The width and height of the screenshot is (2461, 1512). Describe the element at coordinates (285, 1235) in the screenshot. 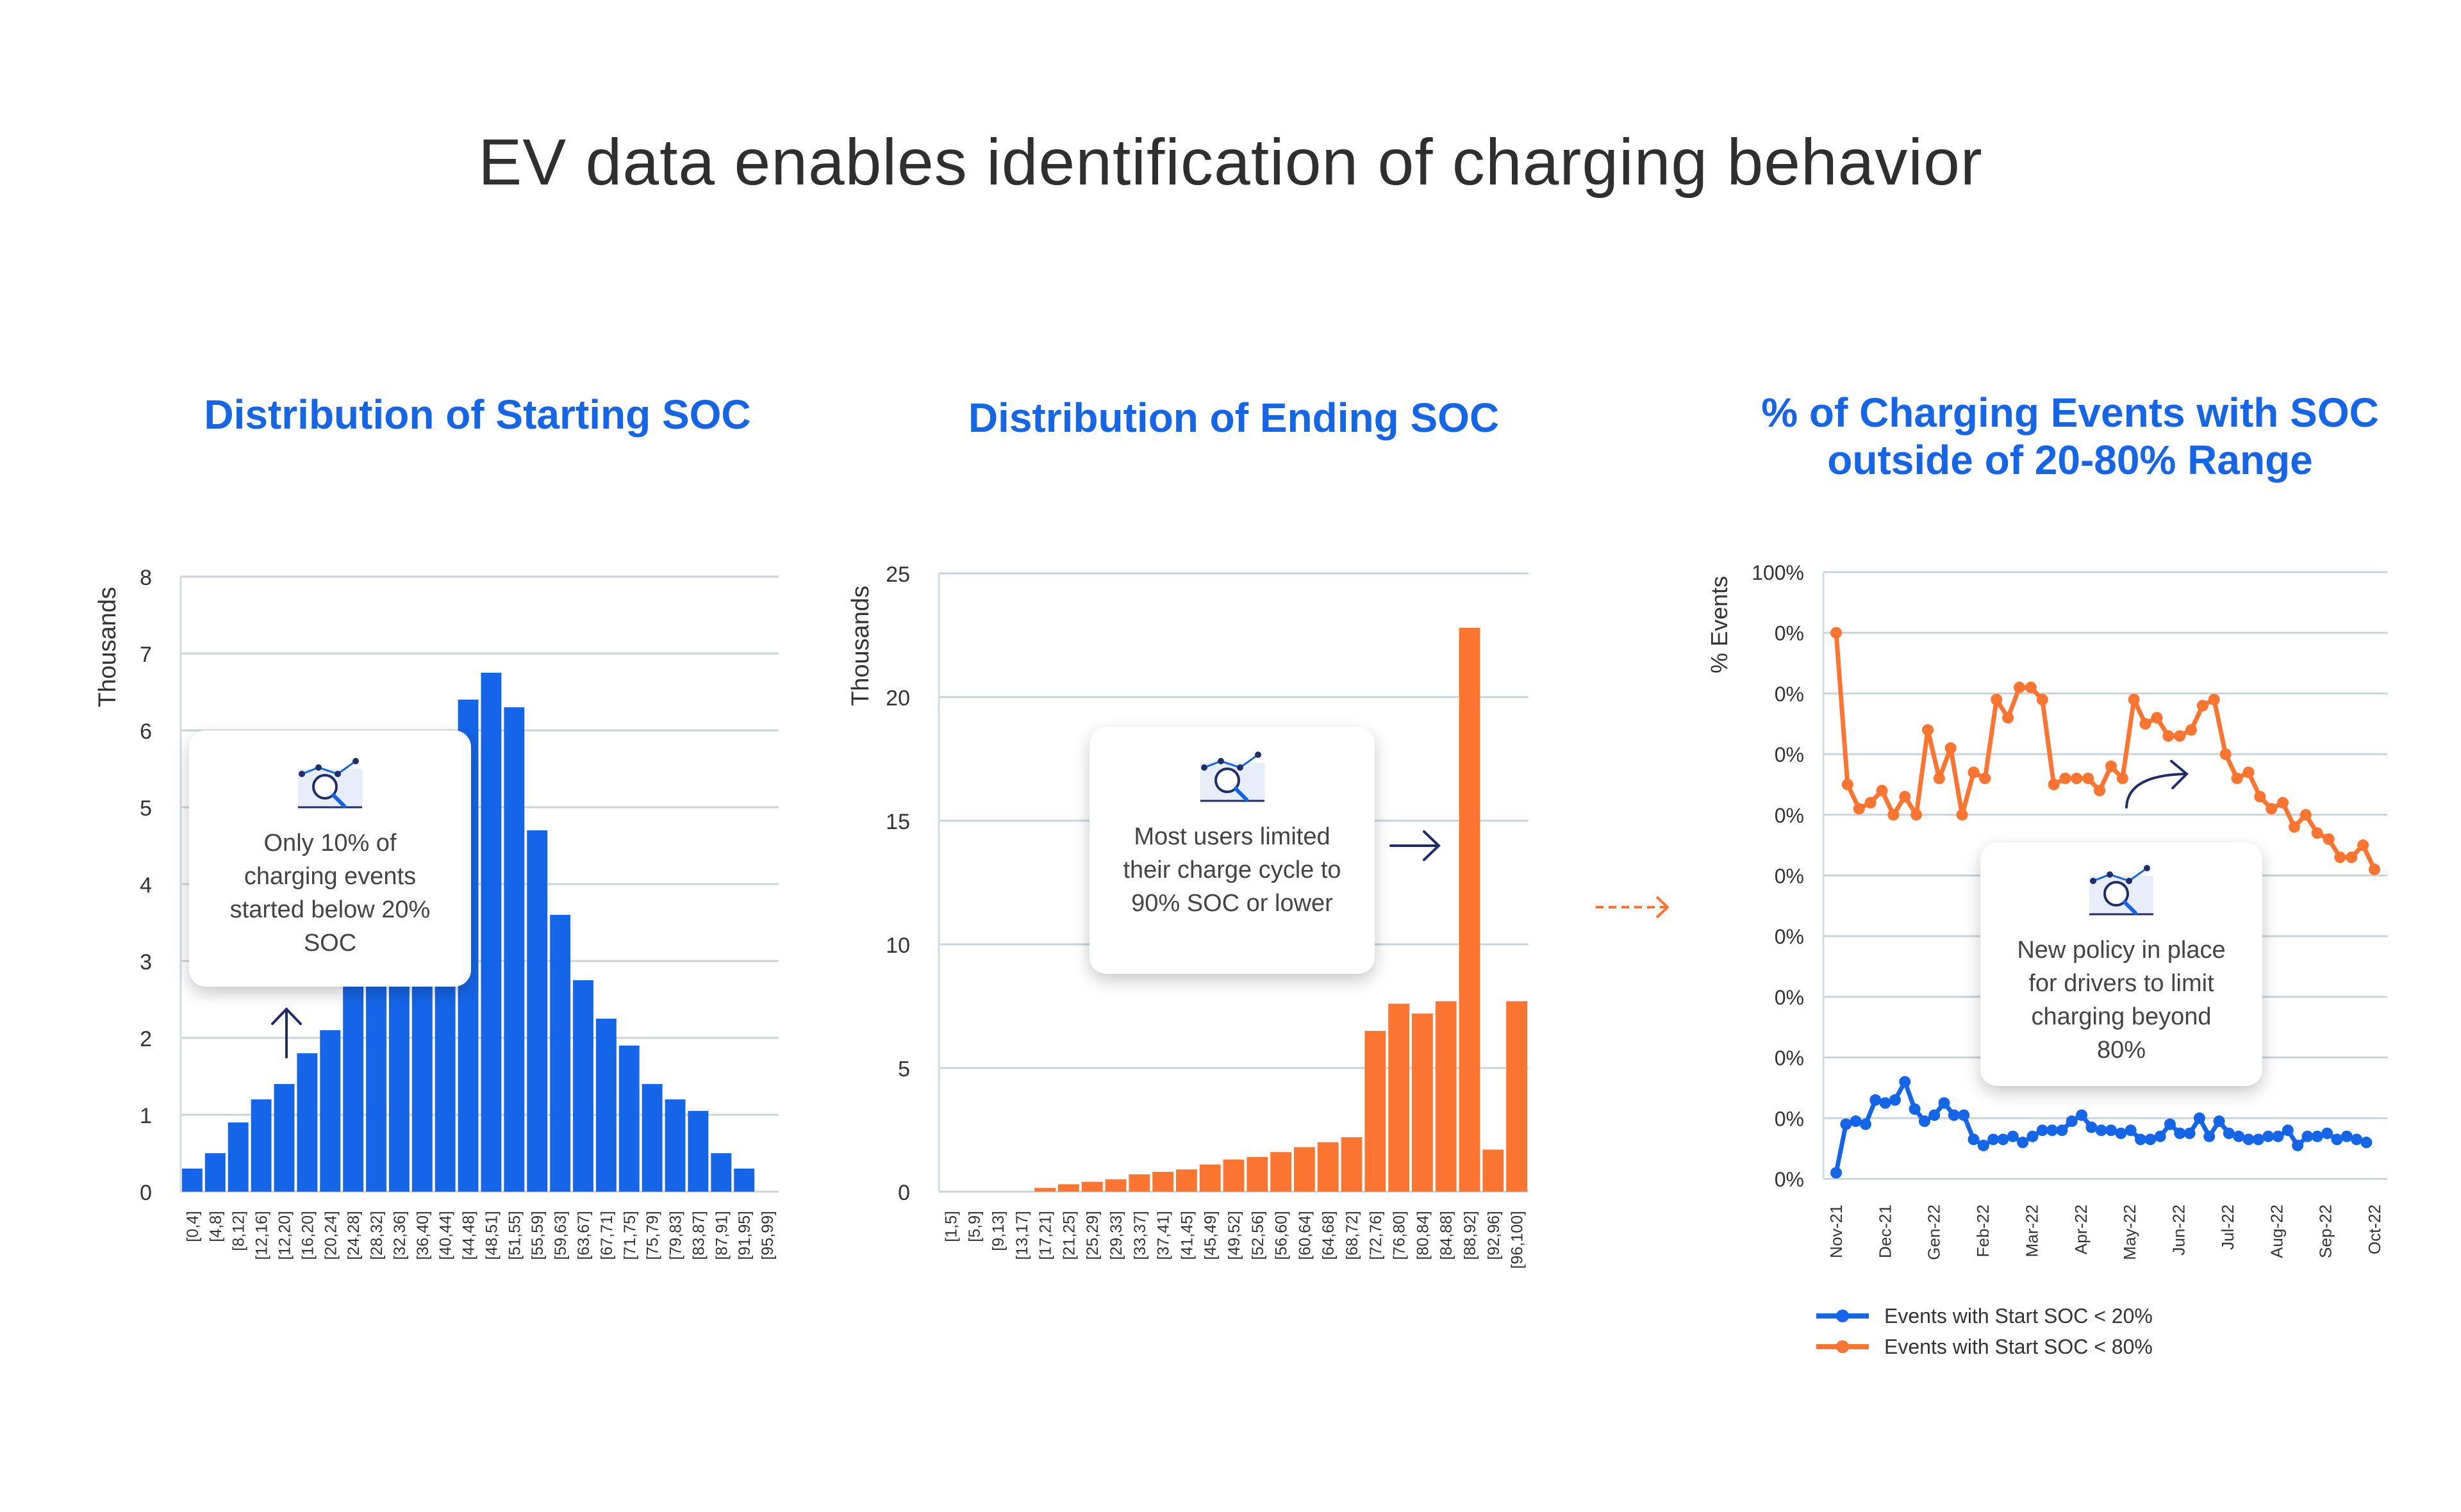

I see `x-tick-label: [12,20]` at that location.